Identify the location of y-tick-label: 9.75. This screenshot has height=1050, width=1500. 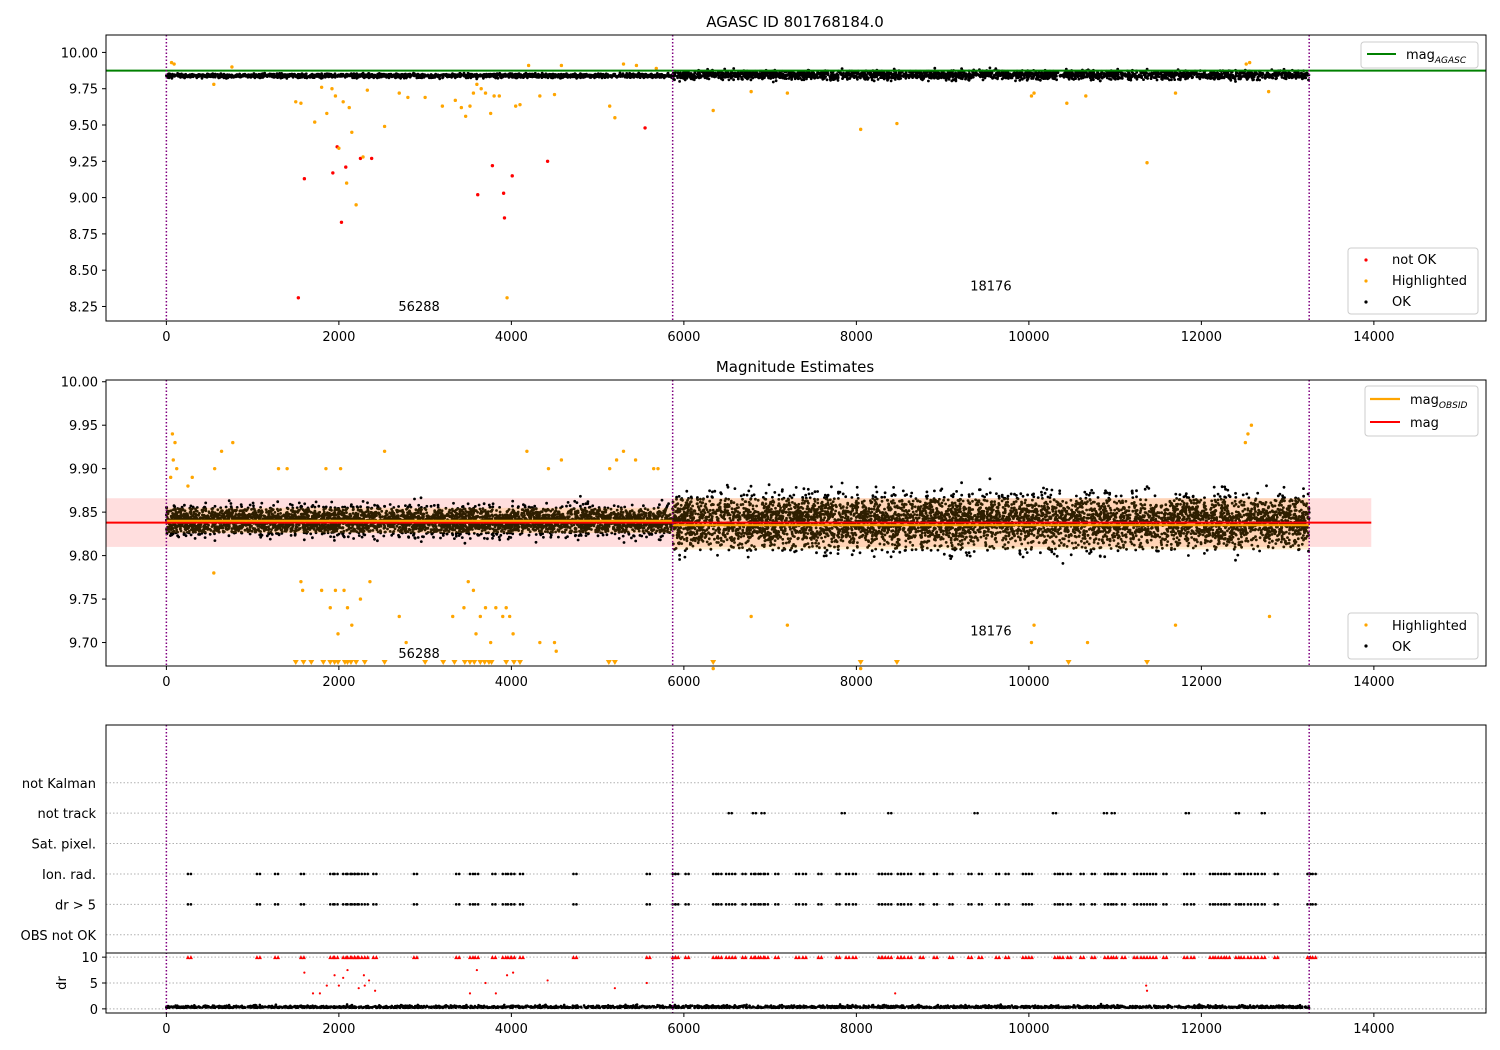
(83, 90).